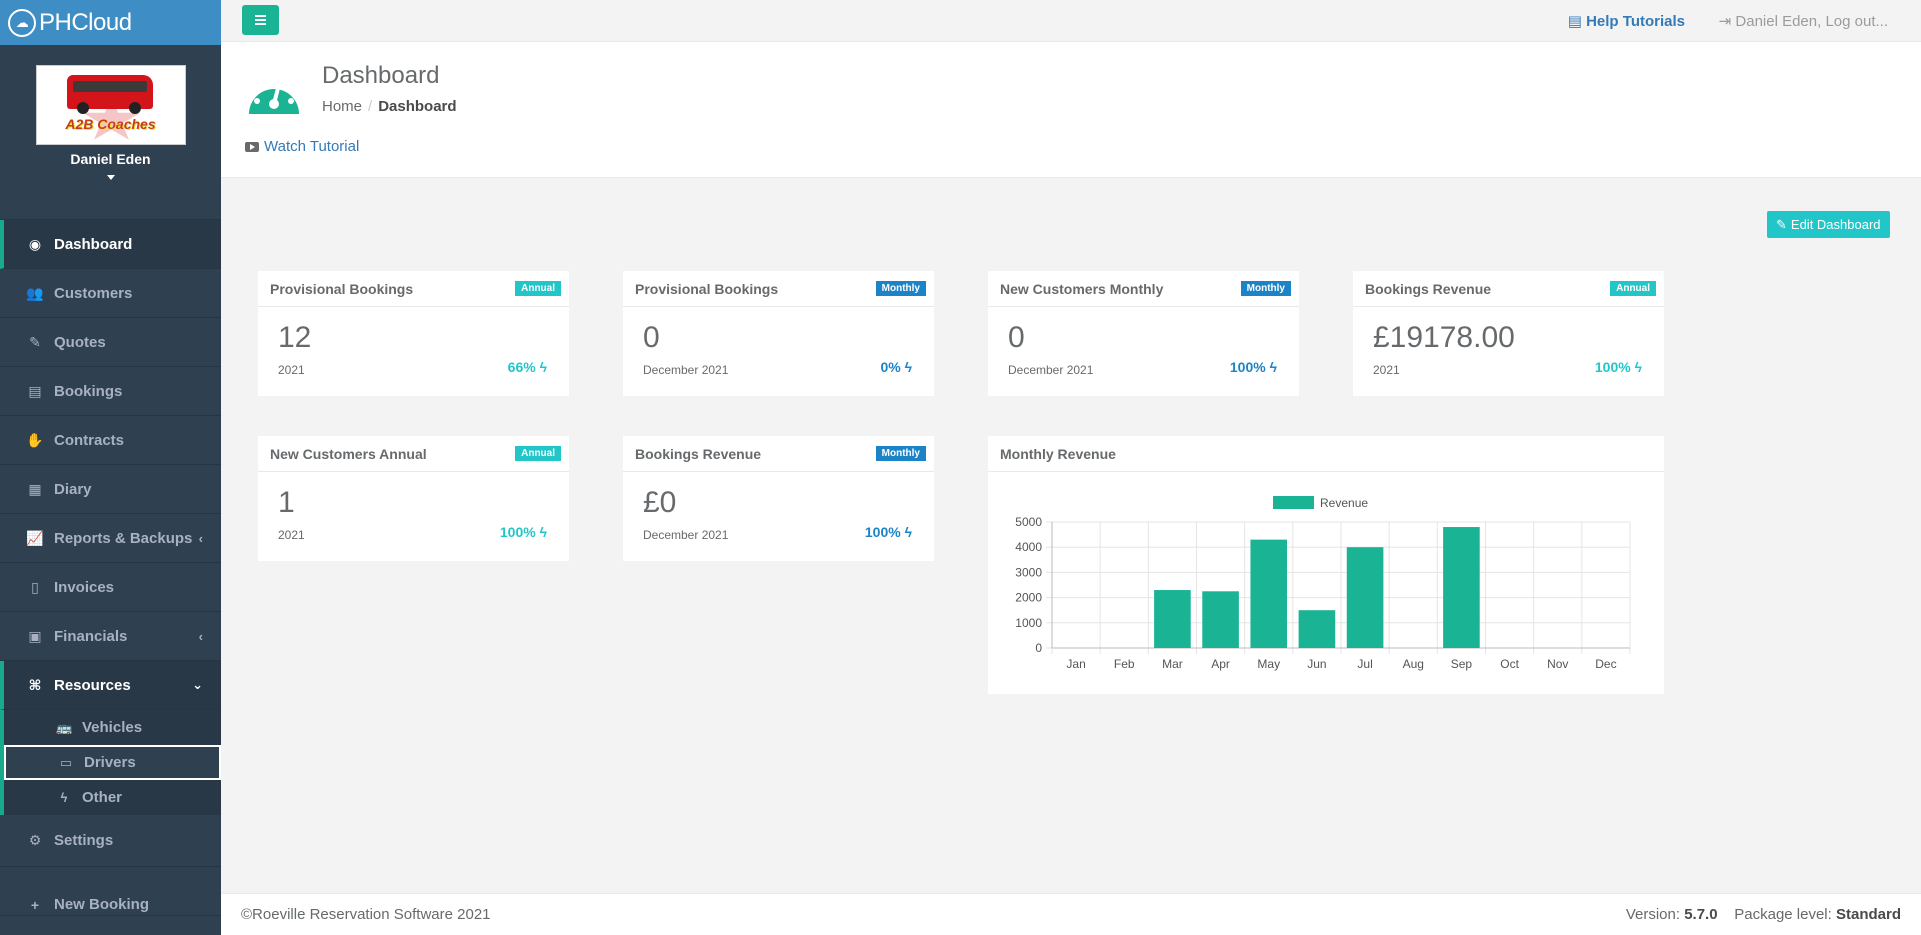  I want to click on handshake-icon: ✋, so click(35, 439).